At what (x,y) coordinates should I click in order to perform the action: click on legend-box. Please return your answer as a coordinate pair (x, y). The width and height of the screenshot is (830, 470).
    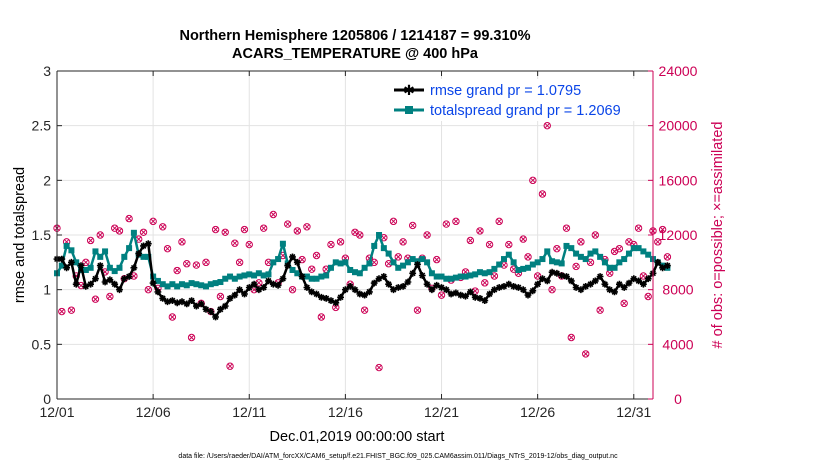
    Looking at the image, I should click on (522, 100).